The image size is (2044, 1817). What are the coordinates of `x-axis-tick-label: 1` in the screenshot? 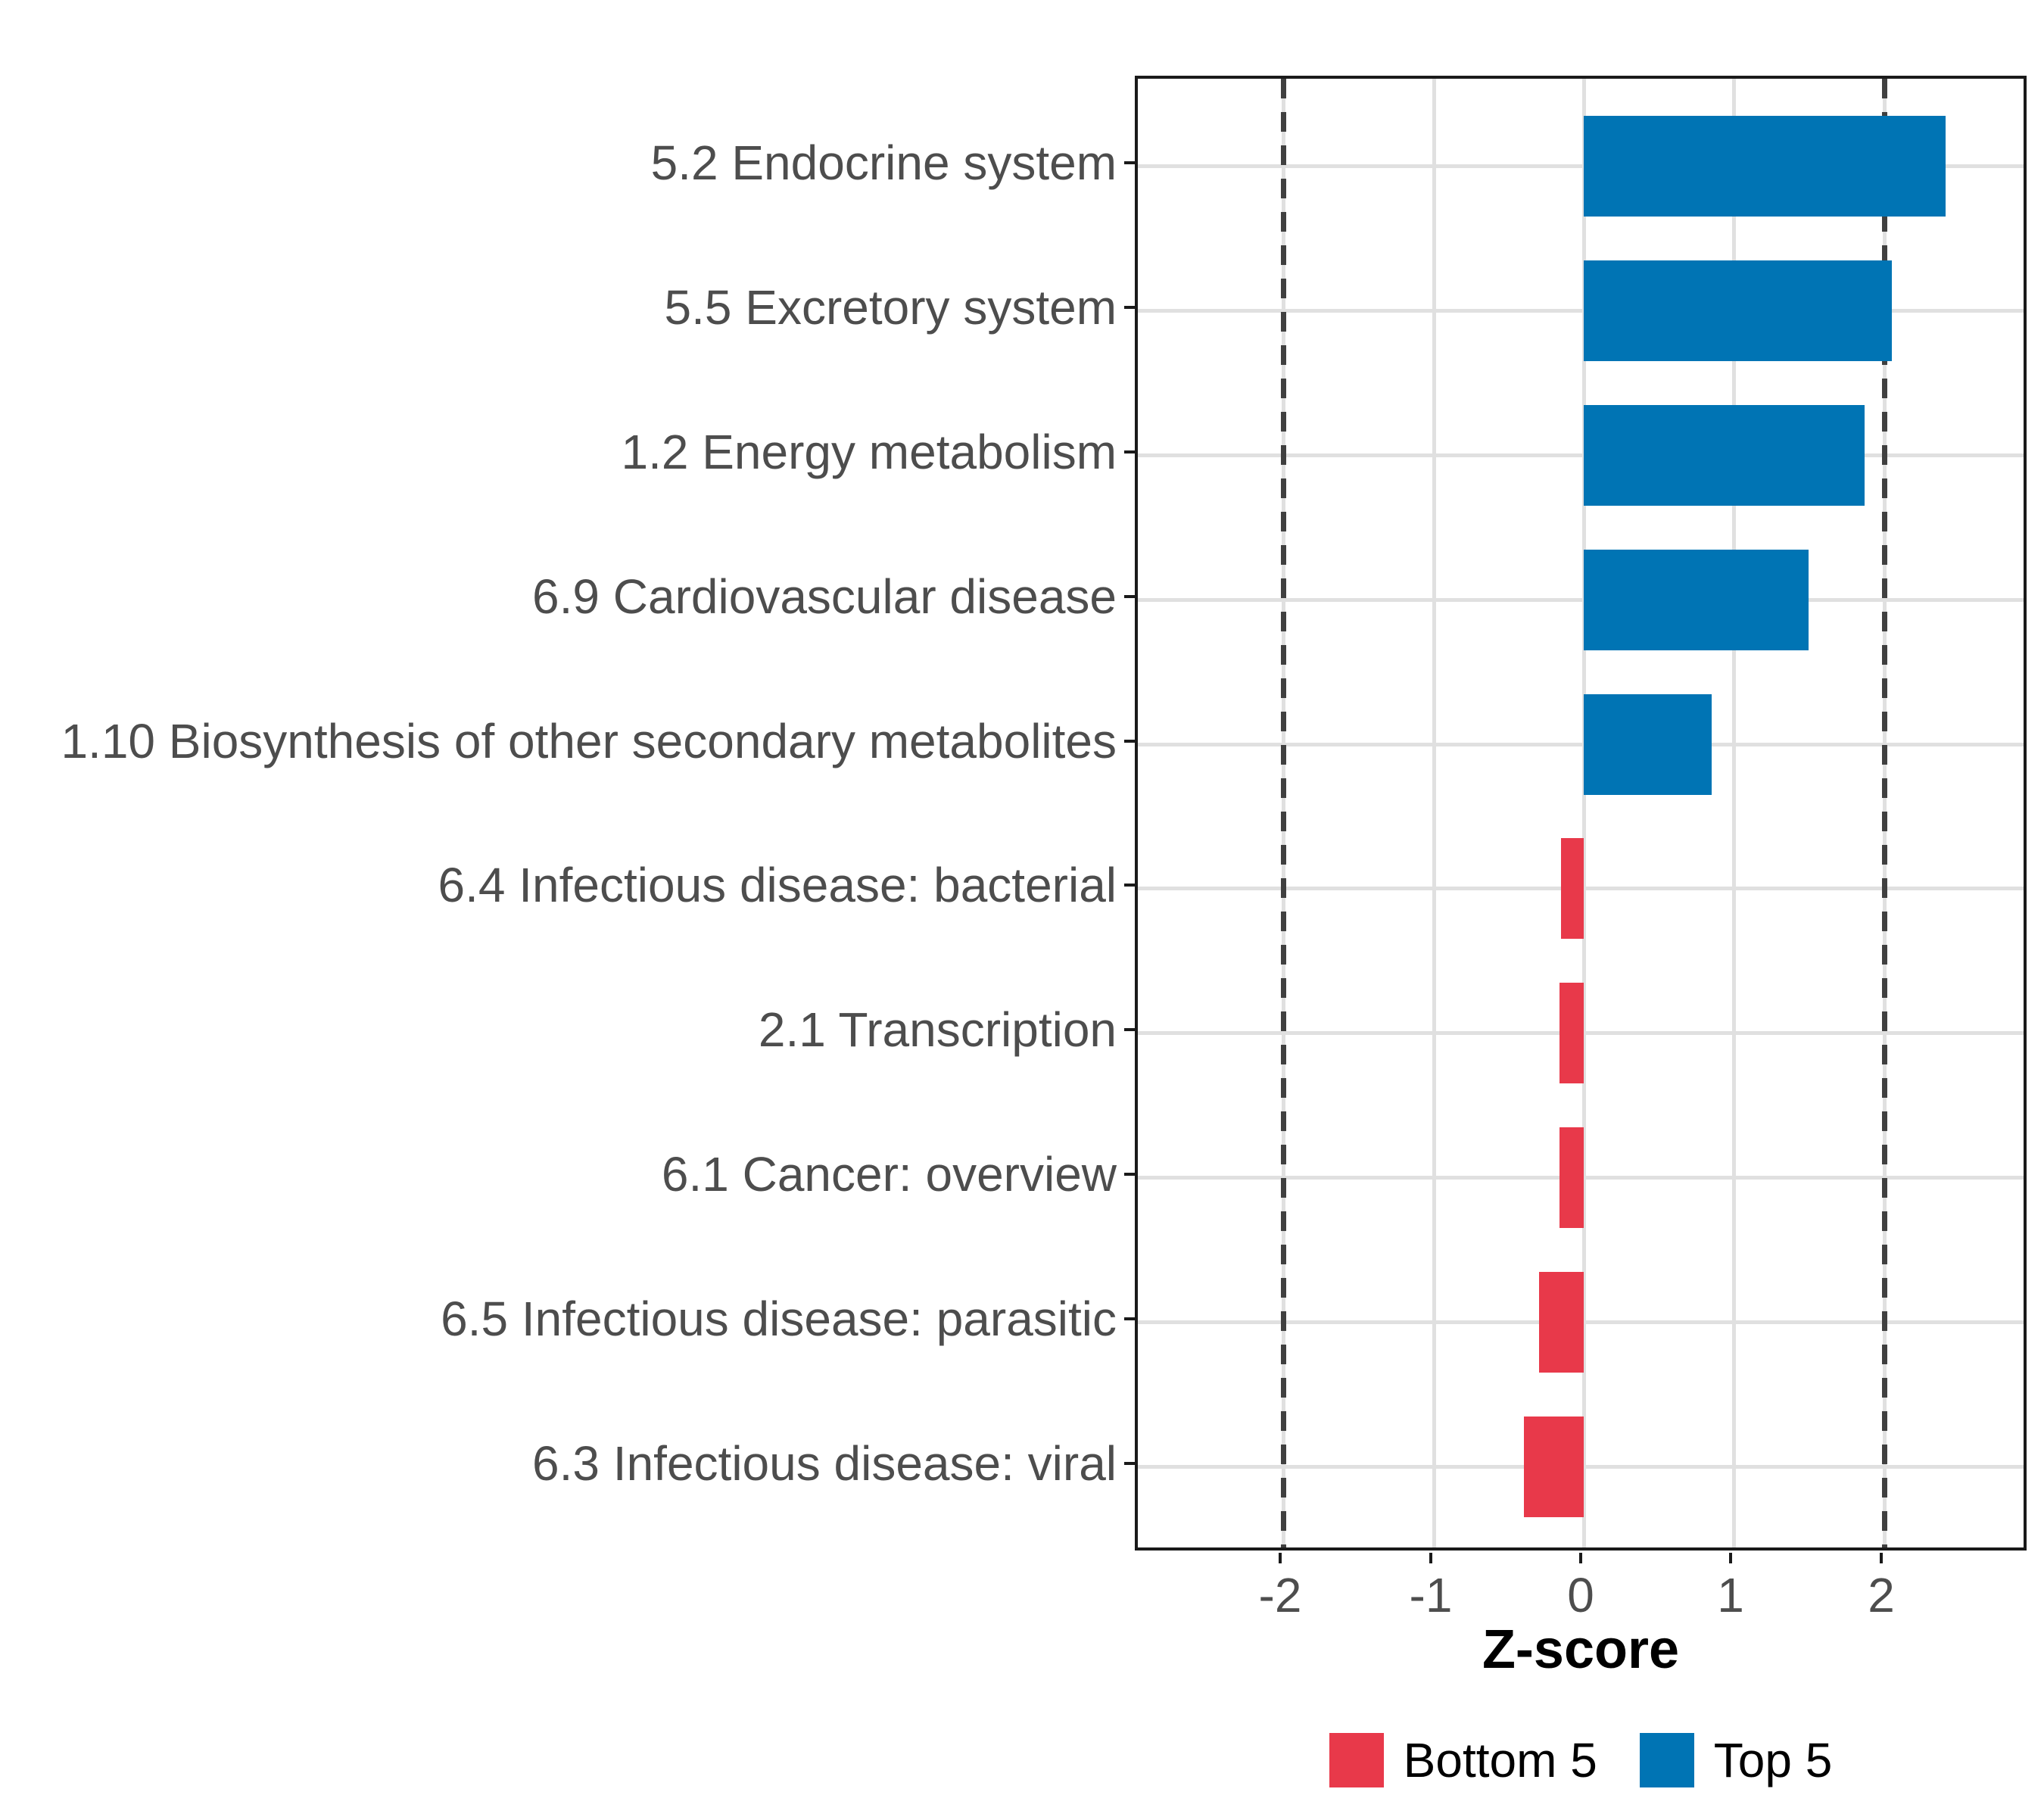 It's located at (1730, 1595).